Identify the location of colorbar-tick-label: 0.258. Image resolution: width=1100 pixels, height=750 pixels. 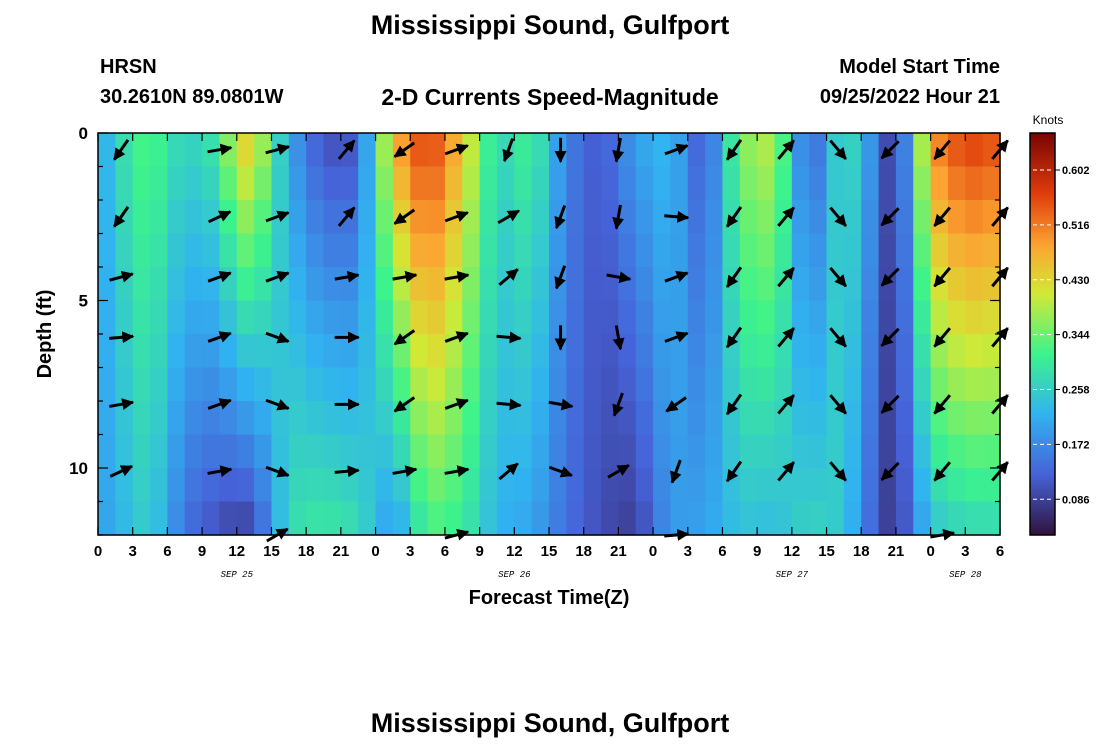
(1076, 391).